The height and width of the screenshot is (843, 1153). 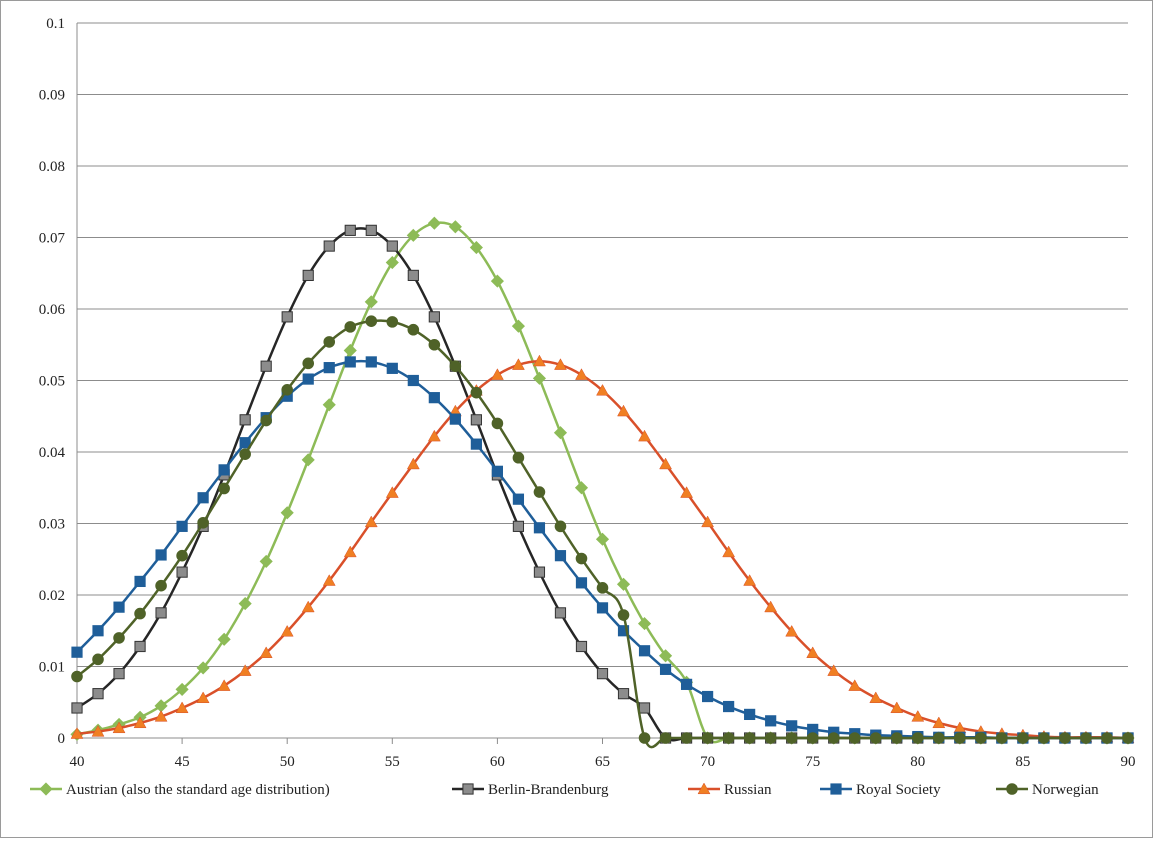 I want to click on x-tick-label: 75, so click(x=812, y=762).